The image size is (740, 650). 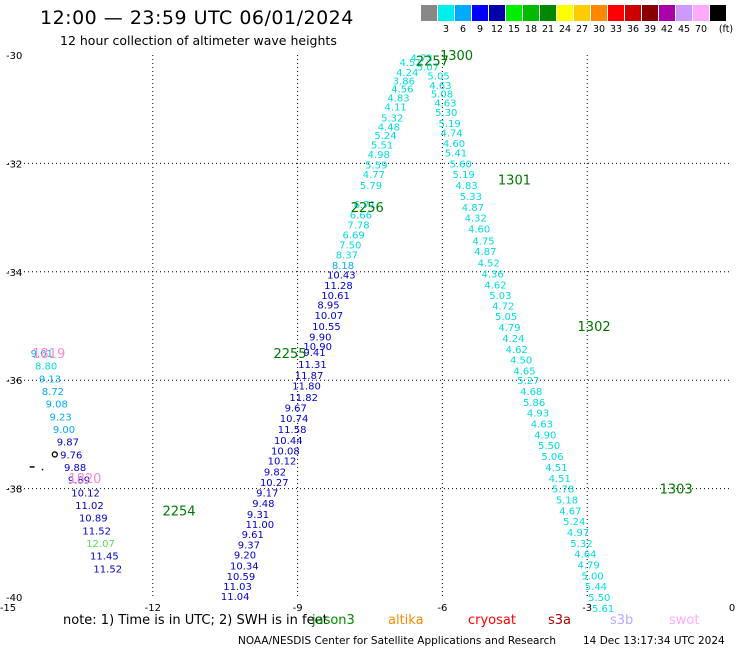 I want to click on data-label-jason3: 6.71, so click(x=365, y=205).